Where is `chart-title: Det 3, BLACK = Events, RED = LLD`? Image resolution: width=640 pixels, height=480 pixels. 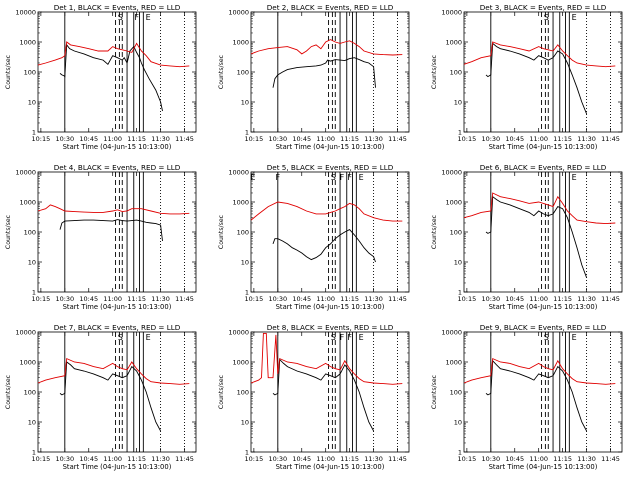 chart-title: Det 3, BLACK = Events, RED = LLD is located at coordinates (543, 7).